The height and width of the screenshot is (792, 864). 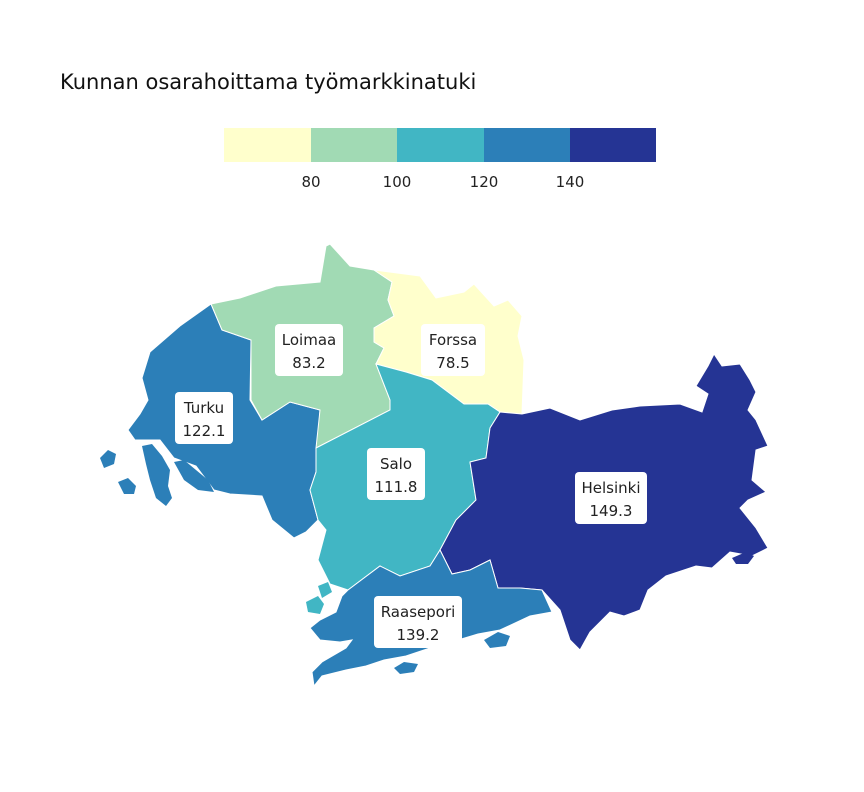 What do you see at coordinates (610, 488) in the screenshot?
I see `label-helsinki-name: Helsinki` at bounding box center [610, 488].